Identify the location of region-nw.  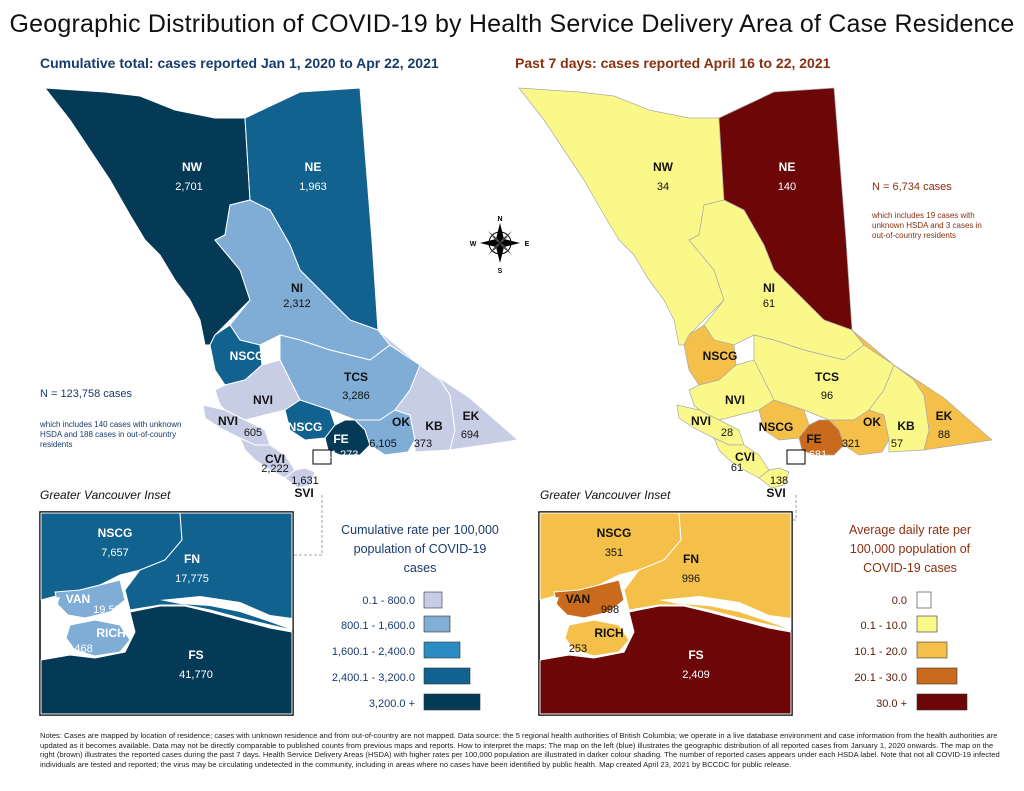
(147, 216).